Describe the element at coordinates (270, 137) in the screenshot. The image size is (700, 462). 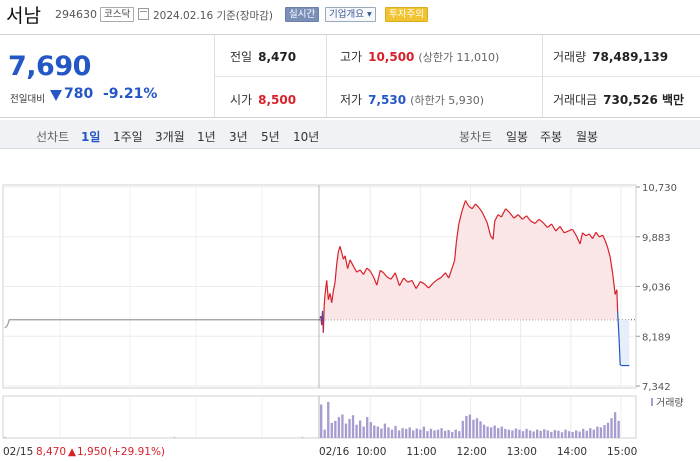
I see `tab-5year: 5년` at that location.